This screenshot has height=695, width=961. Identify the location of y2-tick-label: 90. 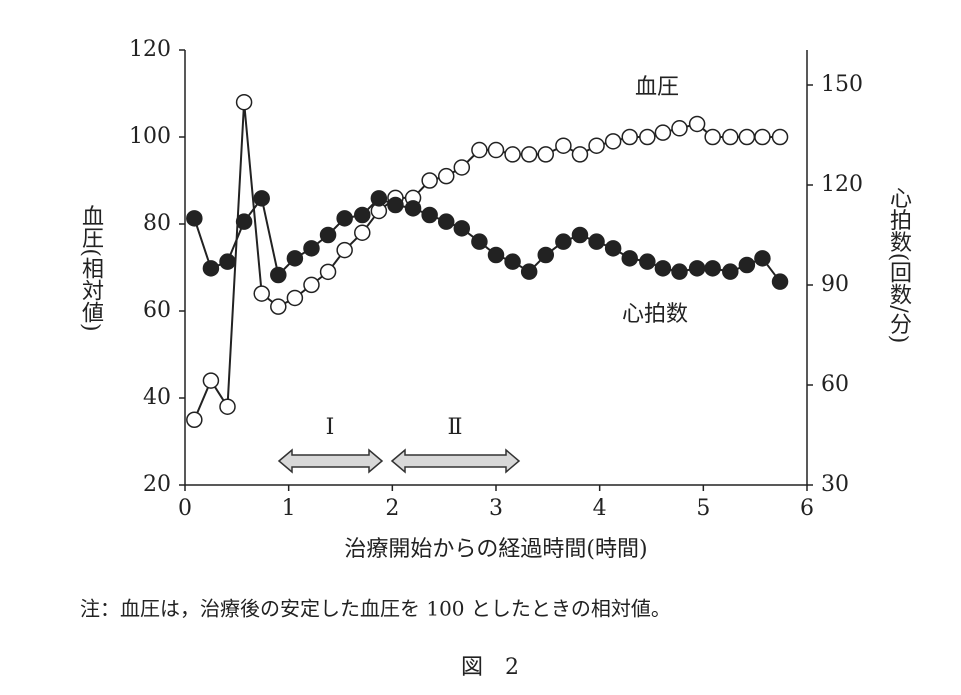
(835, 284).